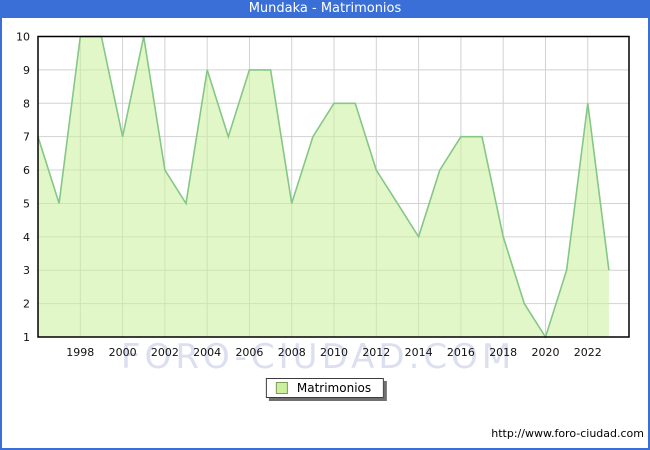 The height and width of the screenshot is (450, 650). Describe the element at coordinates (26, 237) in the screenshot. I see `y-tick-label: 4` at that location.